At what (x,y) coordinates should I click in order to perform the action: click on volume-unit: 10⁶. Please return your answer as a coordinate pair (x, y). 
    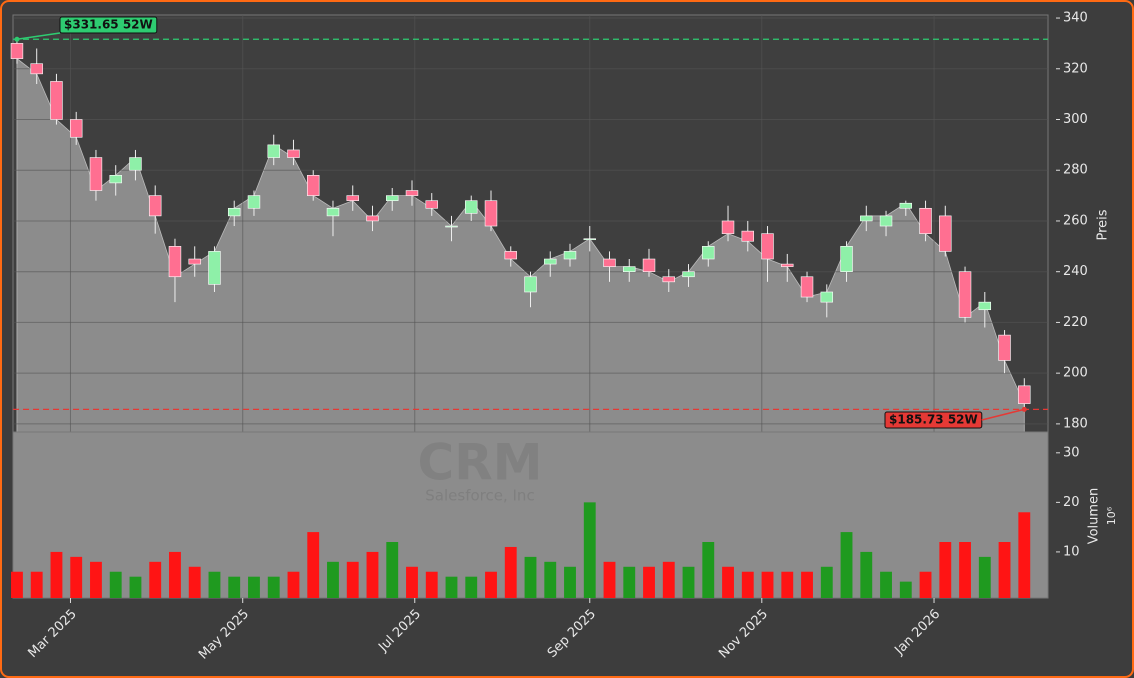
    Looking at the image, I should click on (1111, 515).